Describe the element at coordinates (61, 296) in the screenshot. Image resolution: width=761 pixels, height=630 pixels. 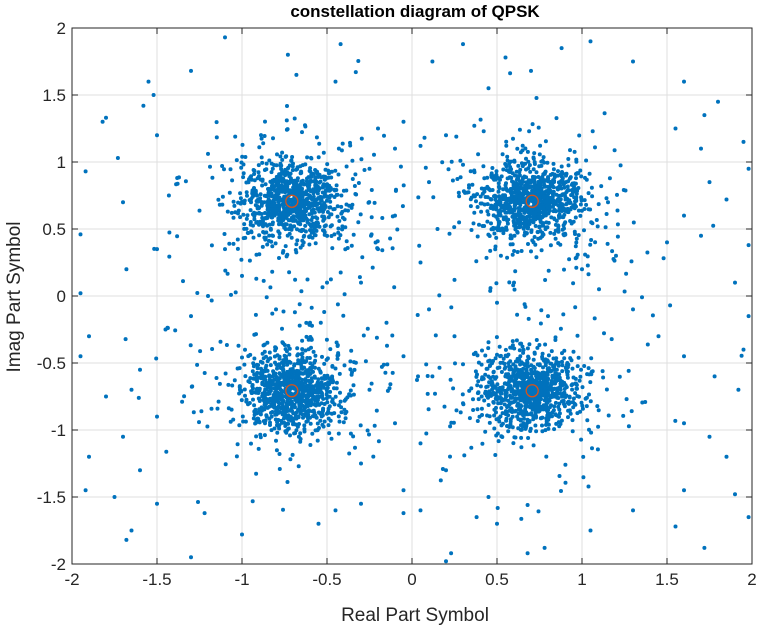
I see `y-tick-label: 0` at that location.